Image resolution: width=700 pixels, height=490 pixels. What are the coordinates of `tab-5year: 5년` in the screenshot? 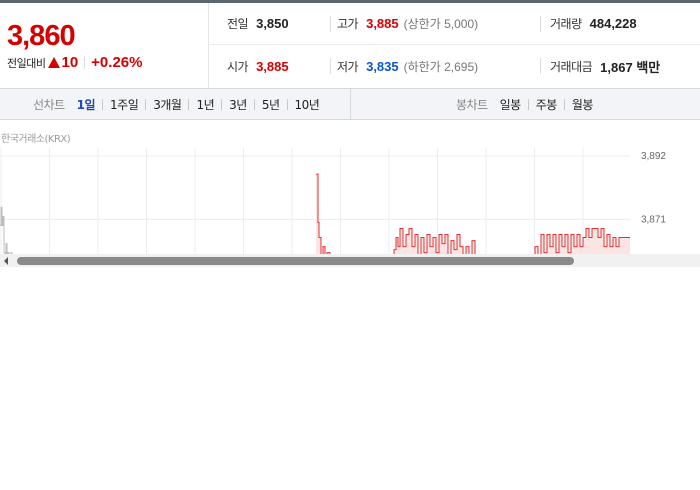 It's located at (270, 104).